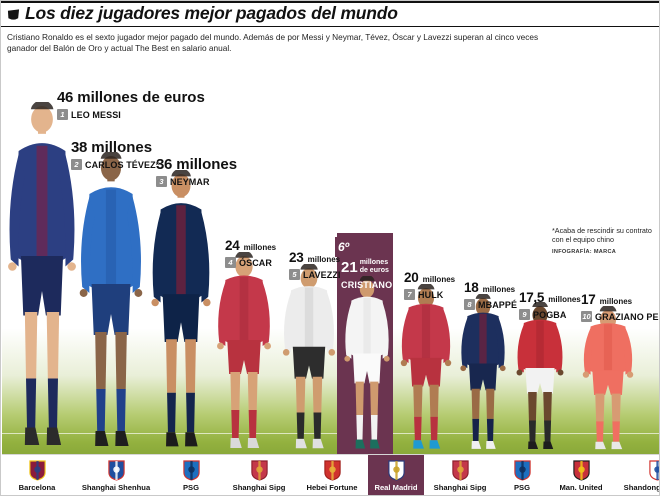  I want to click on unit-cristiano: millones de euros, so click(374, 266).